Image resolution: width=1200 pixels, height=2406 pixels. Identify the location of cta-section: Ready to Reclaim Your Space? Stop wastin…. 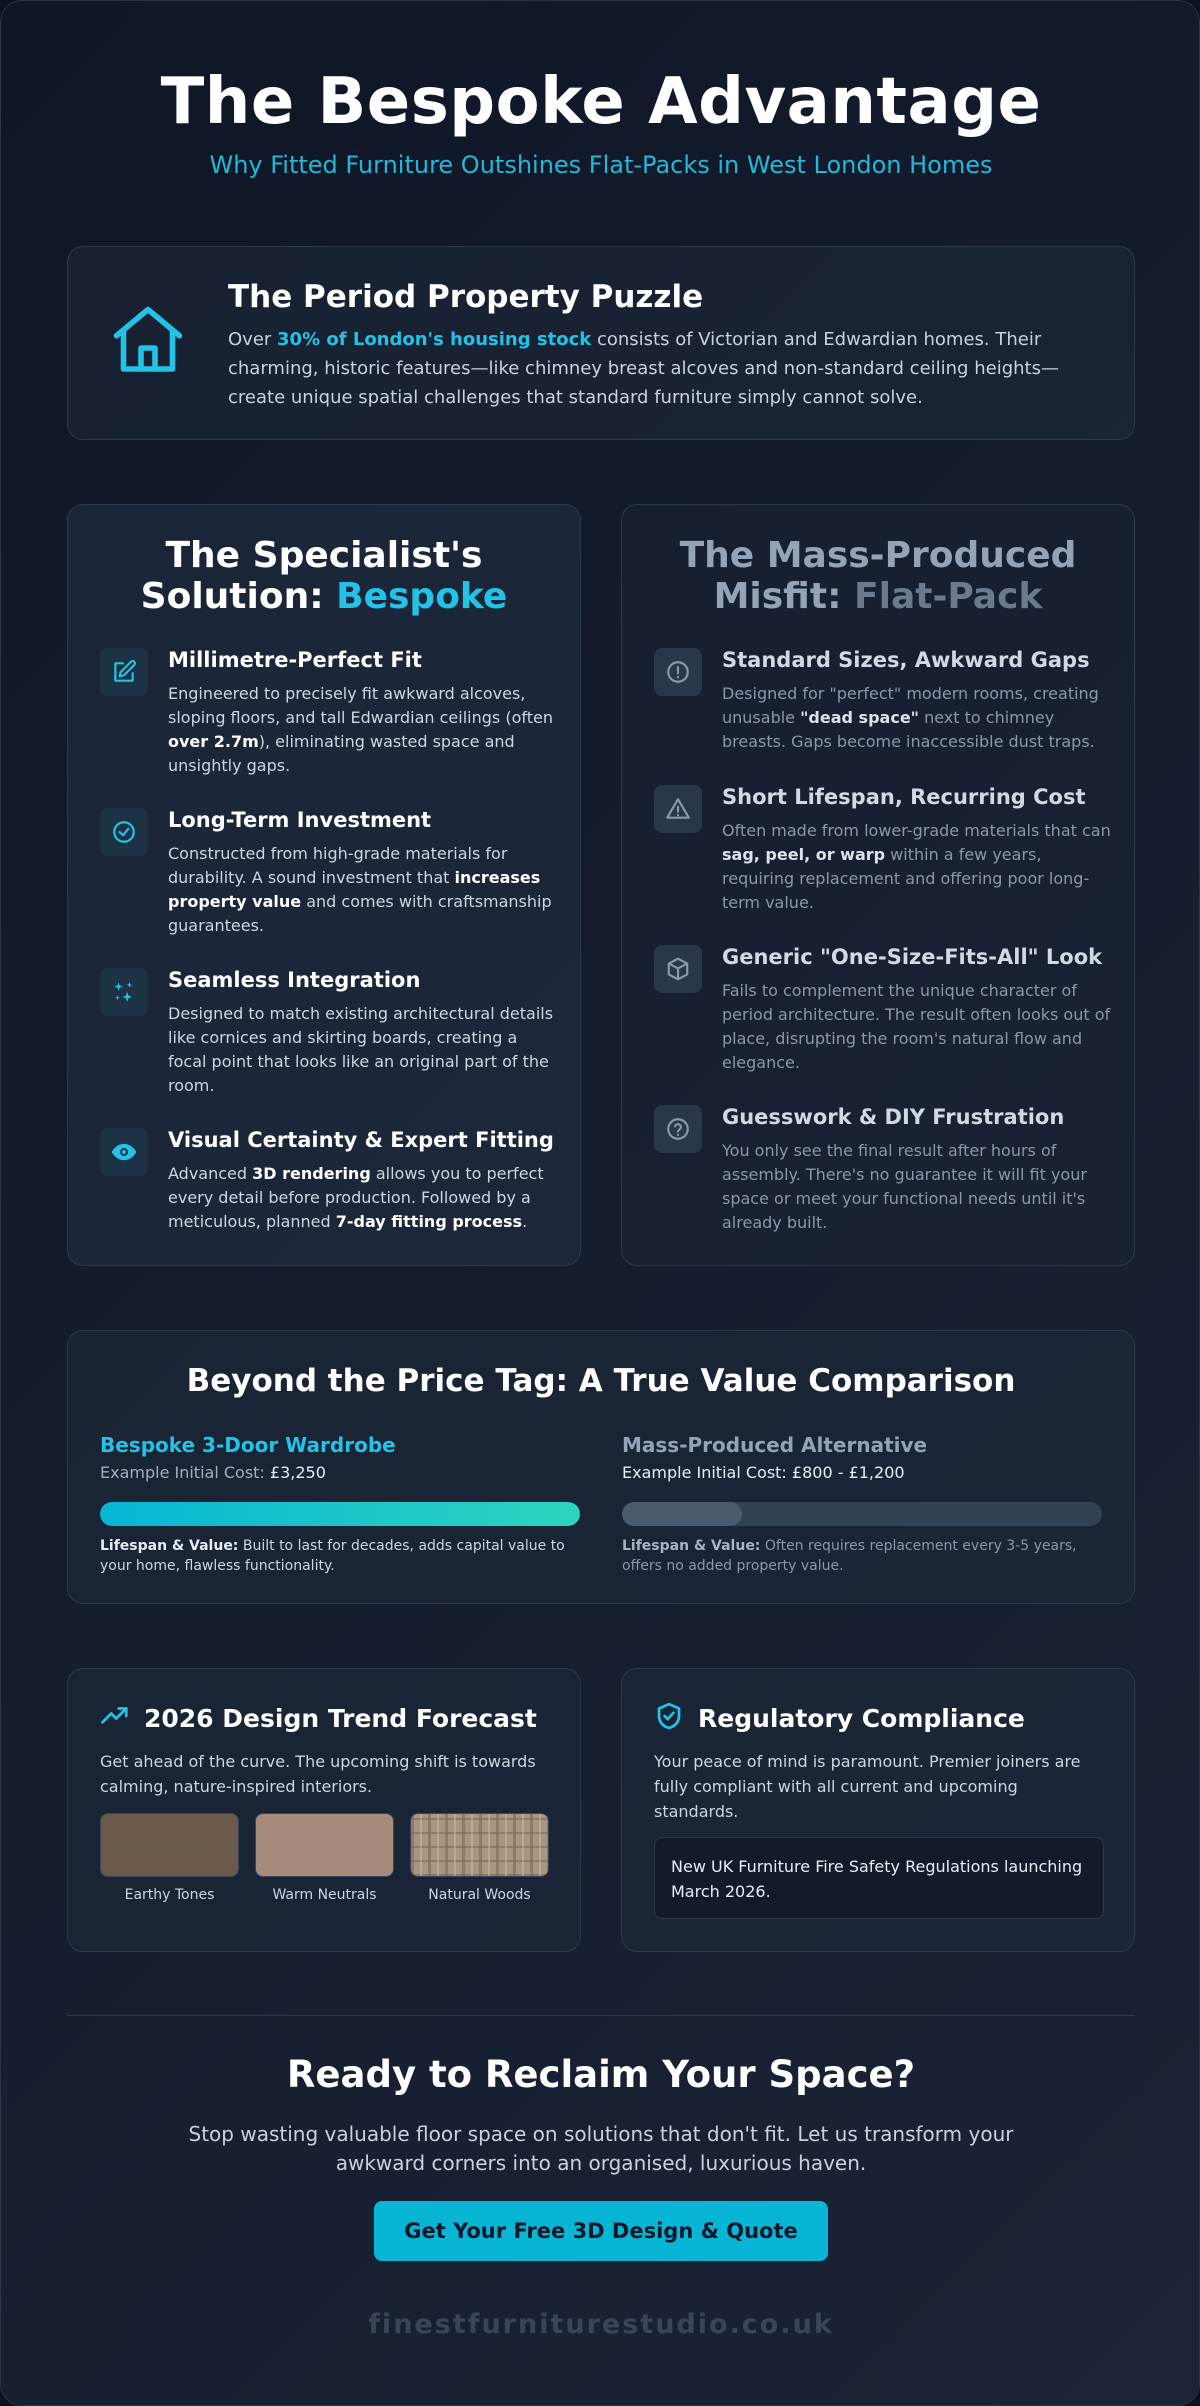
(600, 2115).